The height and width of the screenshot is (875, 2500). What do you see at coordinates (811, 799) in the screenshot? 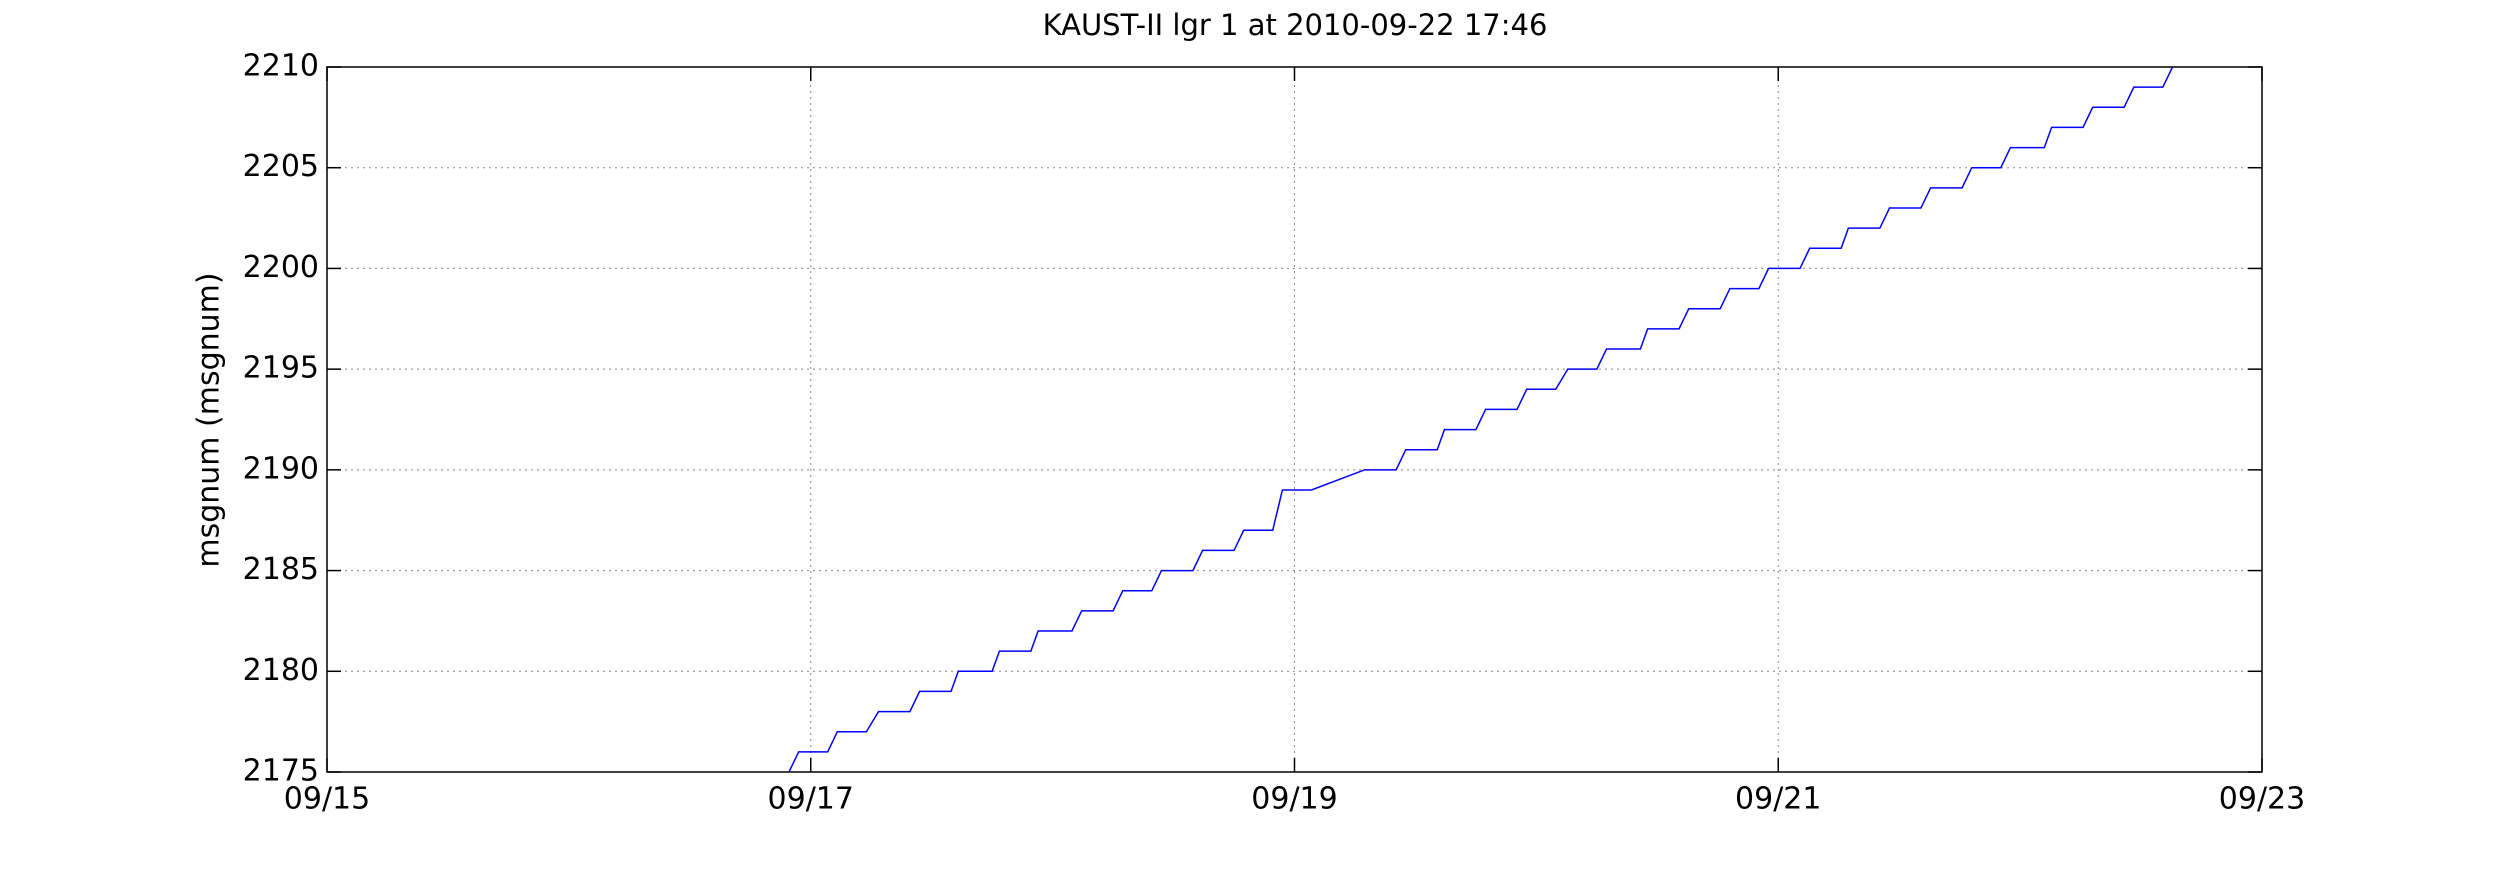
I see `x-tick-label: 09/17` at bounding box center [811, 799].